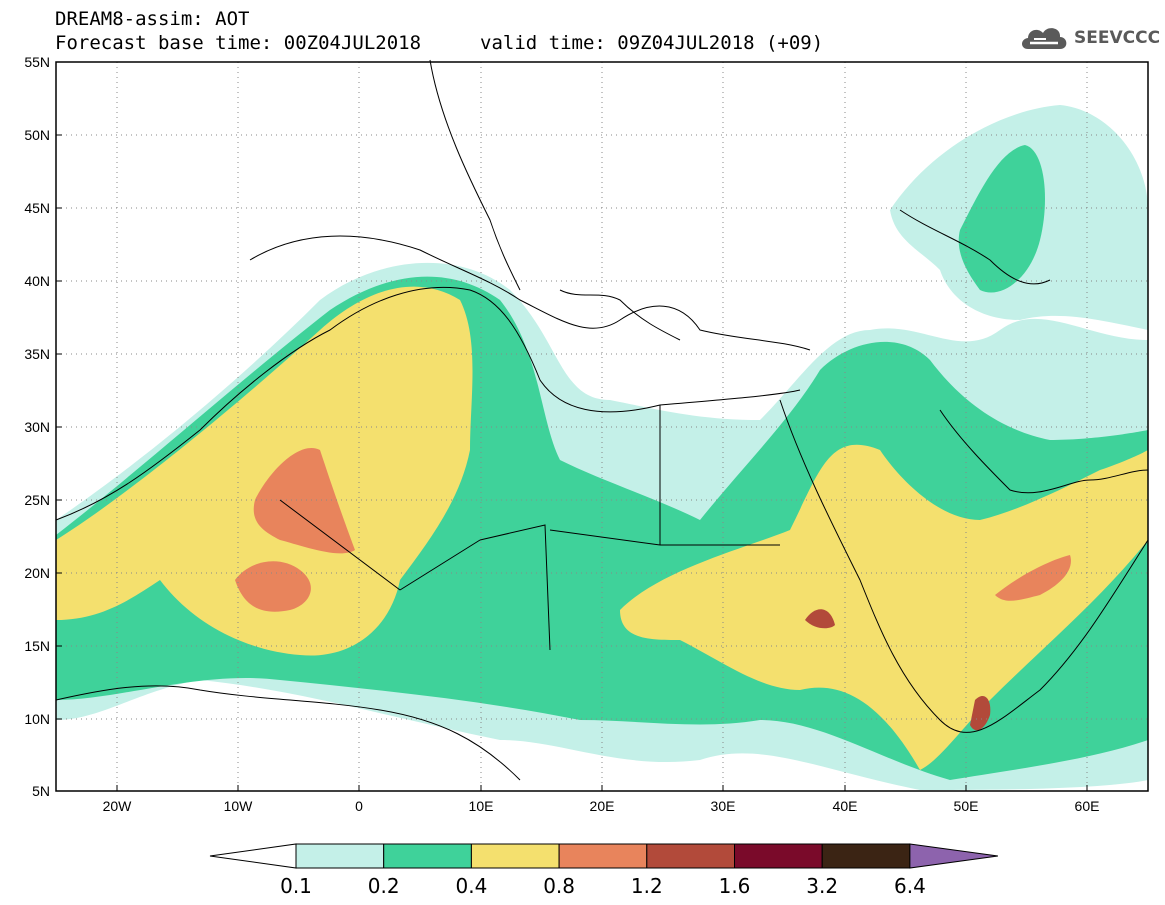 The width and height of the screenshot is (1165, 905). I want to click on seevccc-logo: SEEVCCC, so click(1089, 38).